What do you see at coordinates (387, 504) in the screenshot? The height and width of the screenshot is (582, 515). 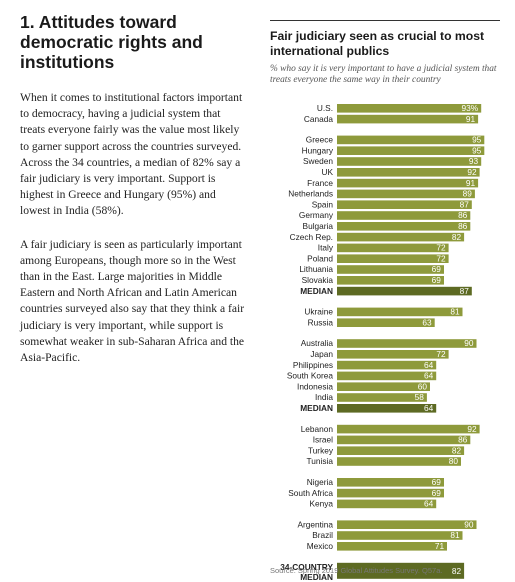 I see `bar-kenya` at bounding box center [387, 504].